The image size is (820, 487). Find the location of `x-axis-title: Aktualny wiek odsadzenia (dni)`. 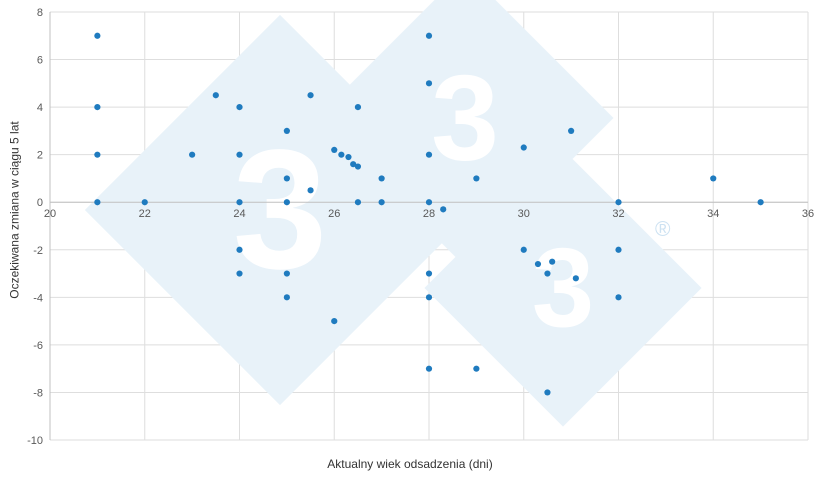

x-axis-title: Aktualny wiek odsadzenia (dni) is located at coordinates (410, 464).